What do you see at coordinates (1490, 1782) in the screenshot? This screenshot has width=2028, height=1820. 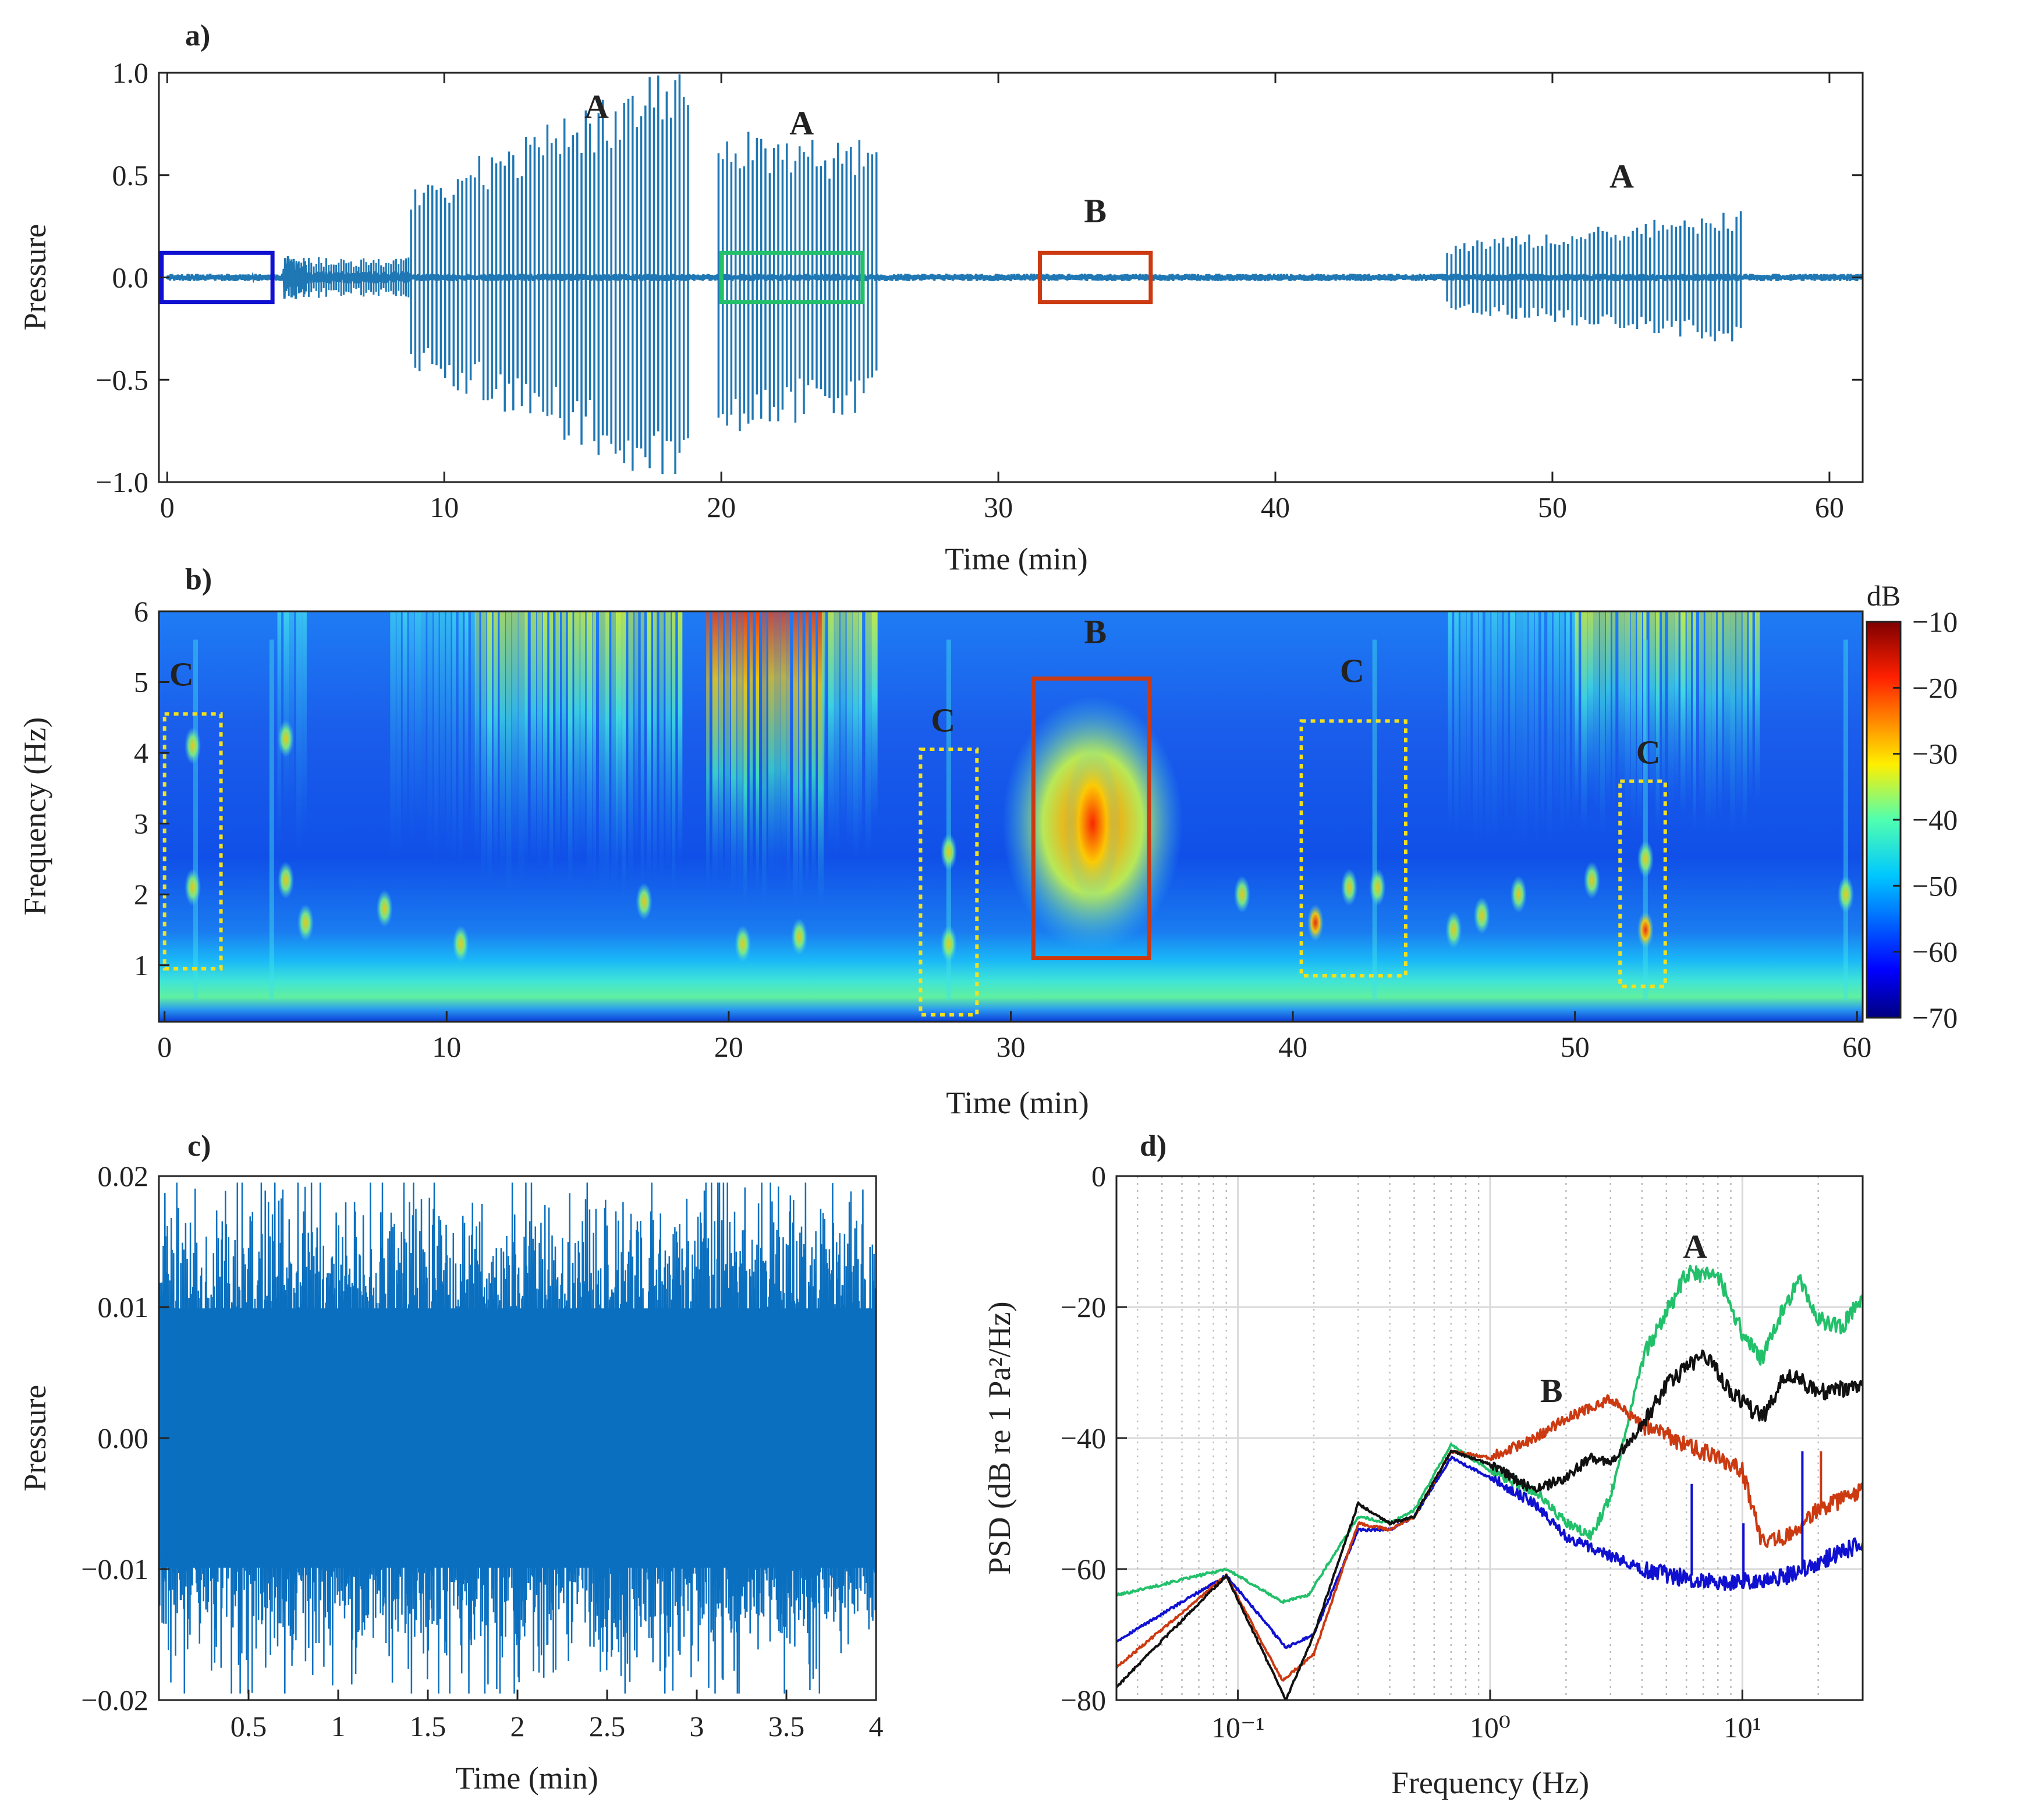 I see `panel-d-xlabel: Frequency (Hz)` at bounding box center [1490, 1782].